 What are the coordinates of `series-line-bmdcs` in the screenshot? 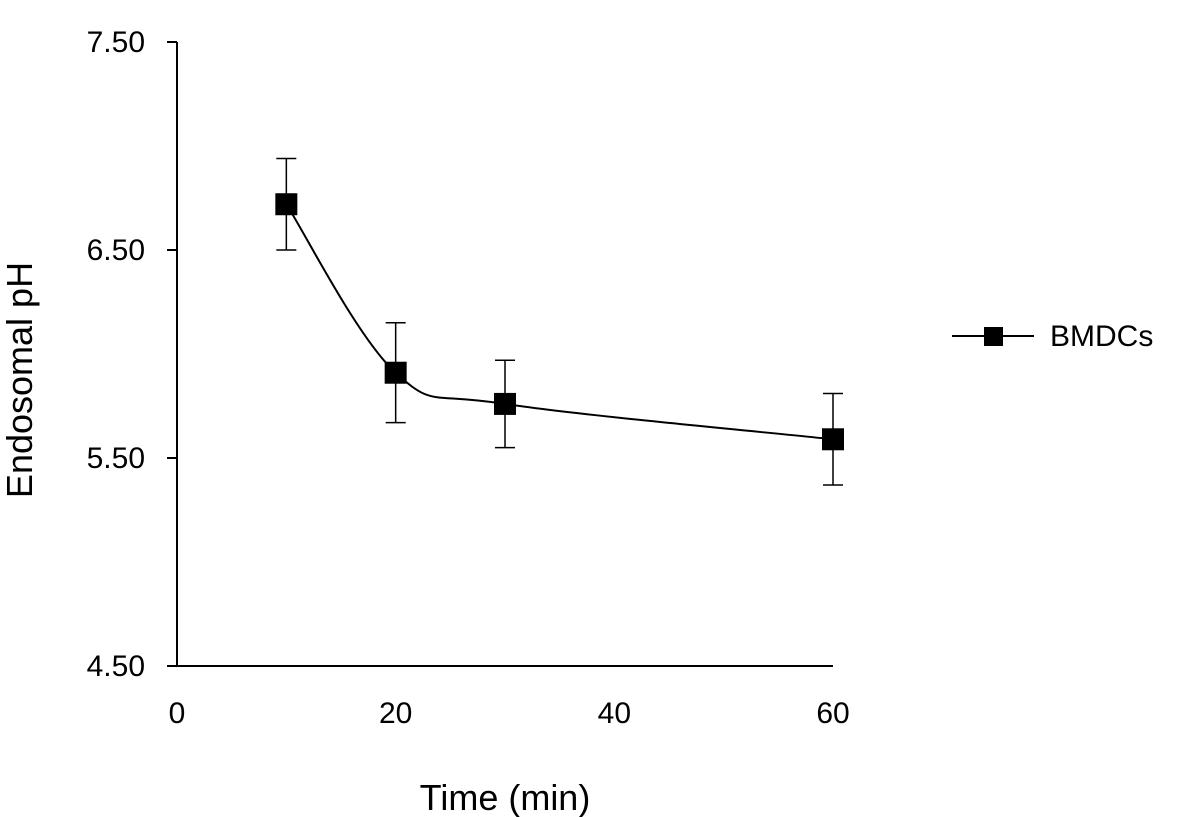 It's located at (559, 322).